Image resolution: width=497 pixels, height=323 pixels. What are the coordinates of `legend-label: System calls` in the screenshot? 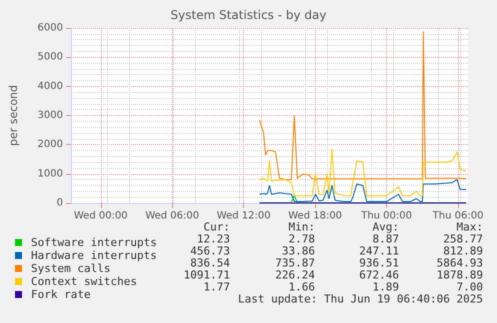 It's located at (70, 268).